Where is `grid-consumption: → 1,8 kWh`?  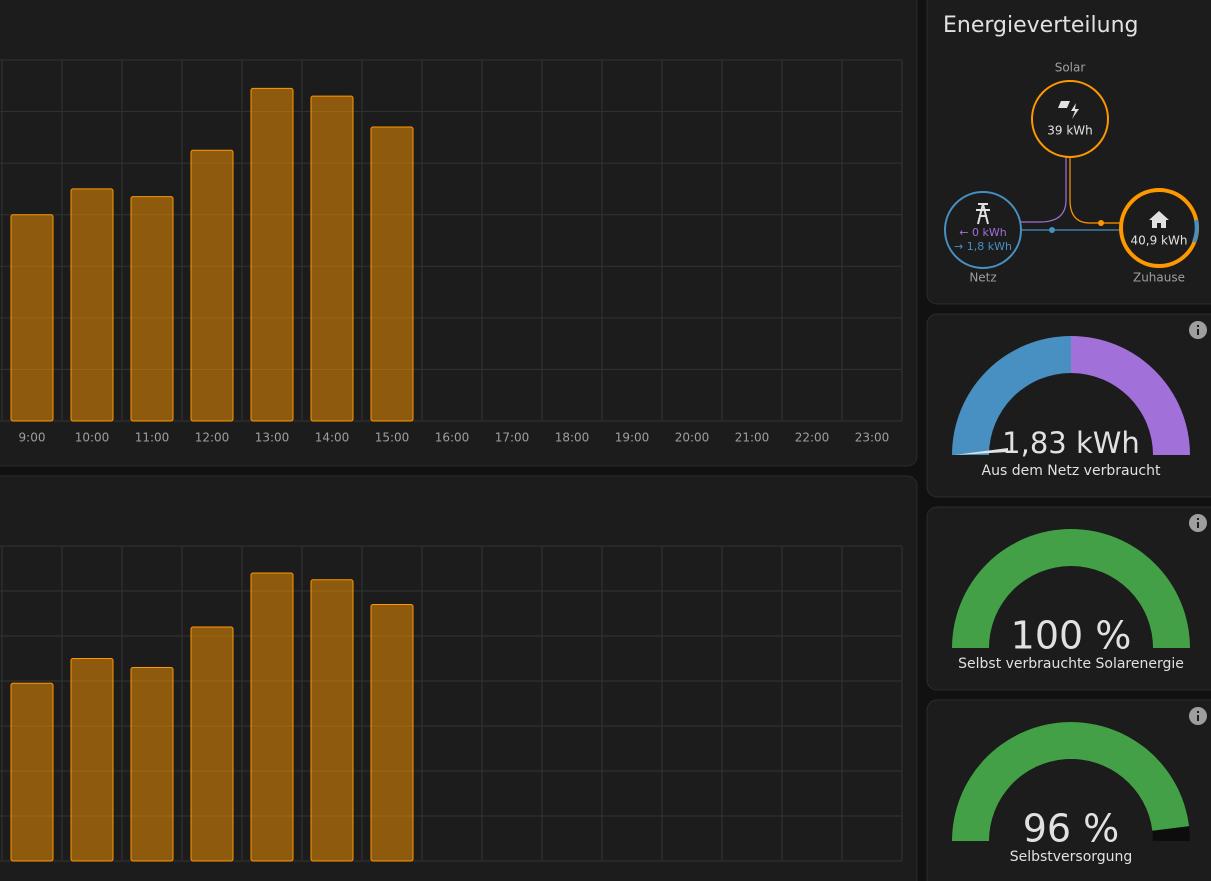
grid-consumption: → 1,8 kWh is located at coordinates (983, 246).